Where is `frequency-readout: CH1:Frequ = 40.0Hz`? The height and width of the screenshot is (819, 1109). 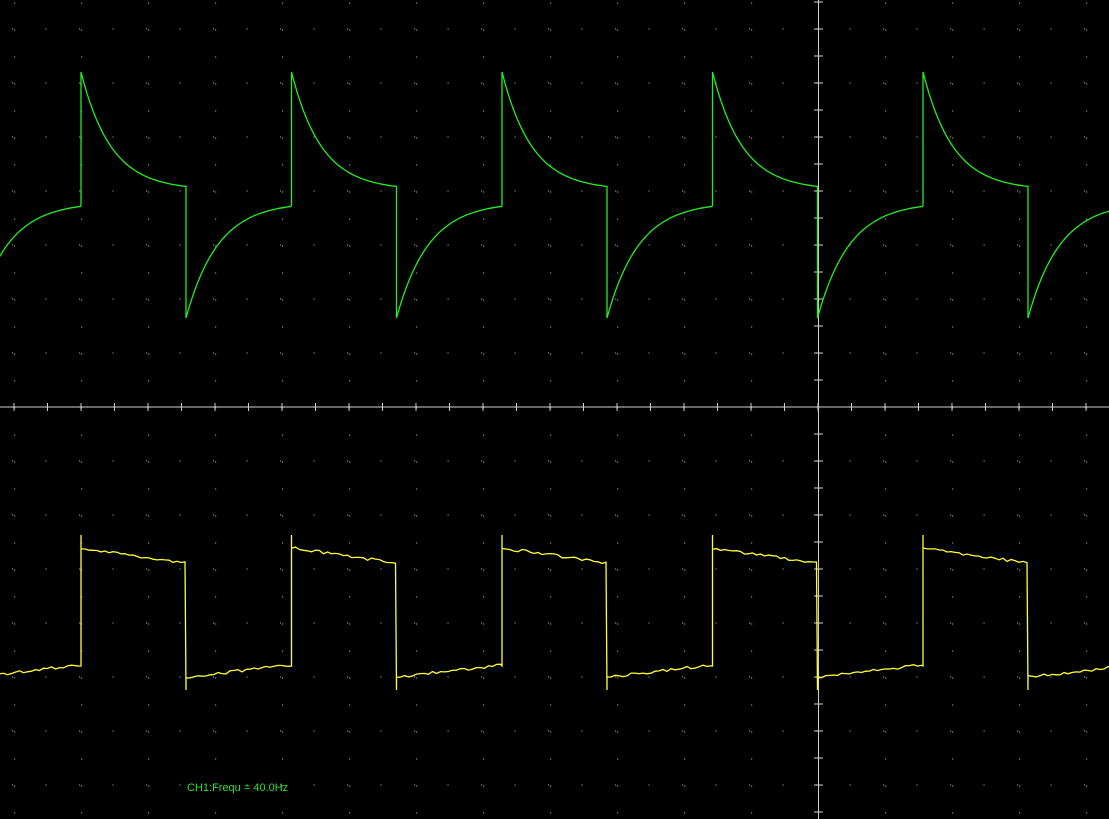
frequency-readout: CH1:Frequ = 40.0Hz is located at coordinates (237, 788).